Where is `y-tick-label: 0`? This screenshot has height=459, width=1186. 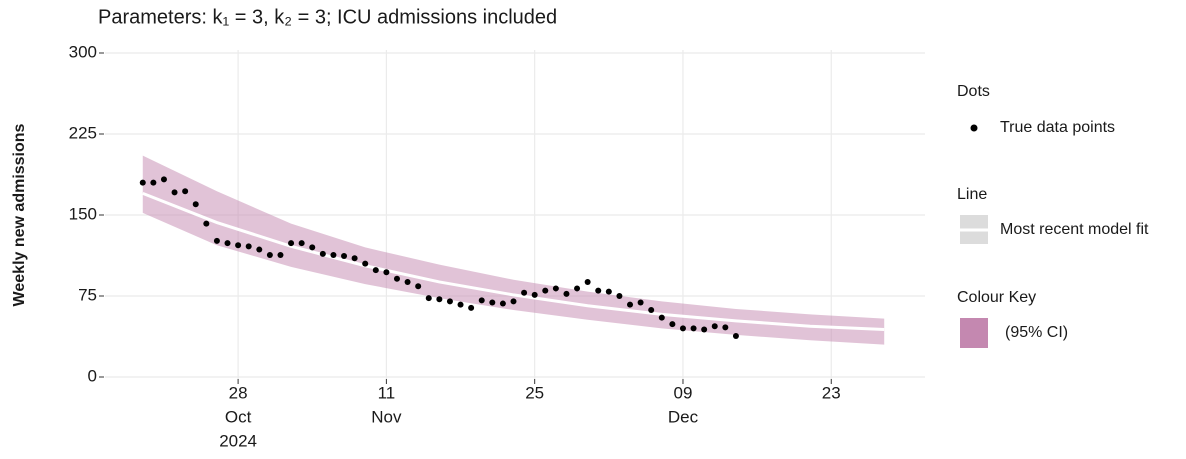
y-tick-label: 0 is located at coordinates (92, 375).